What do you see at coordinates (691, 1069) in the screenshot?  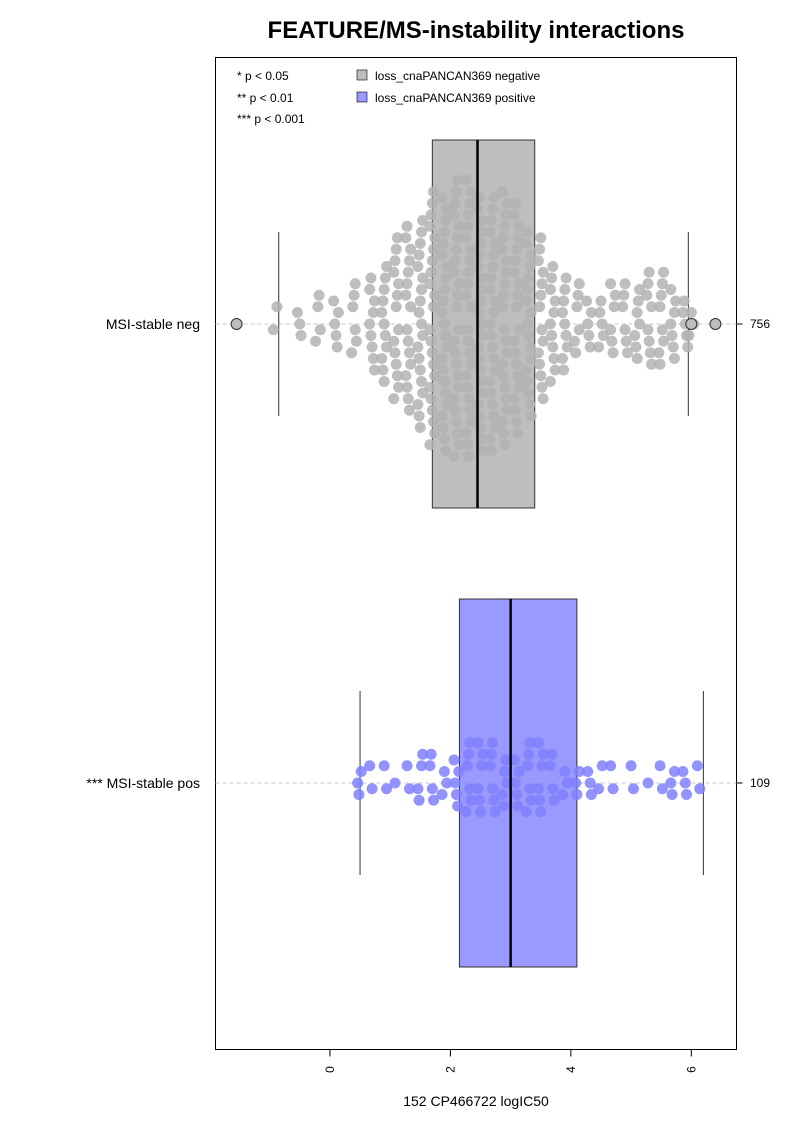 I see `x-tick-label-6: 6` at bounding box center [691, 1069].